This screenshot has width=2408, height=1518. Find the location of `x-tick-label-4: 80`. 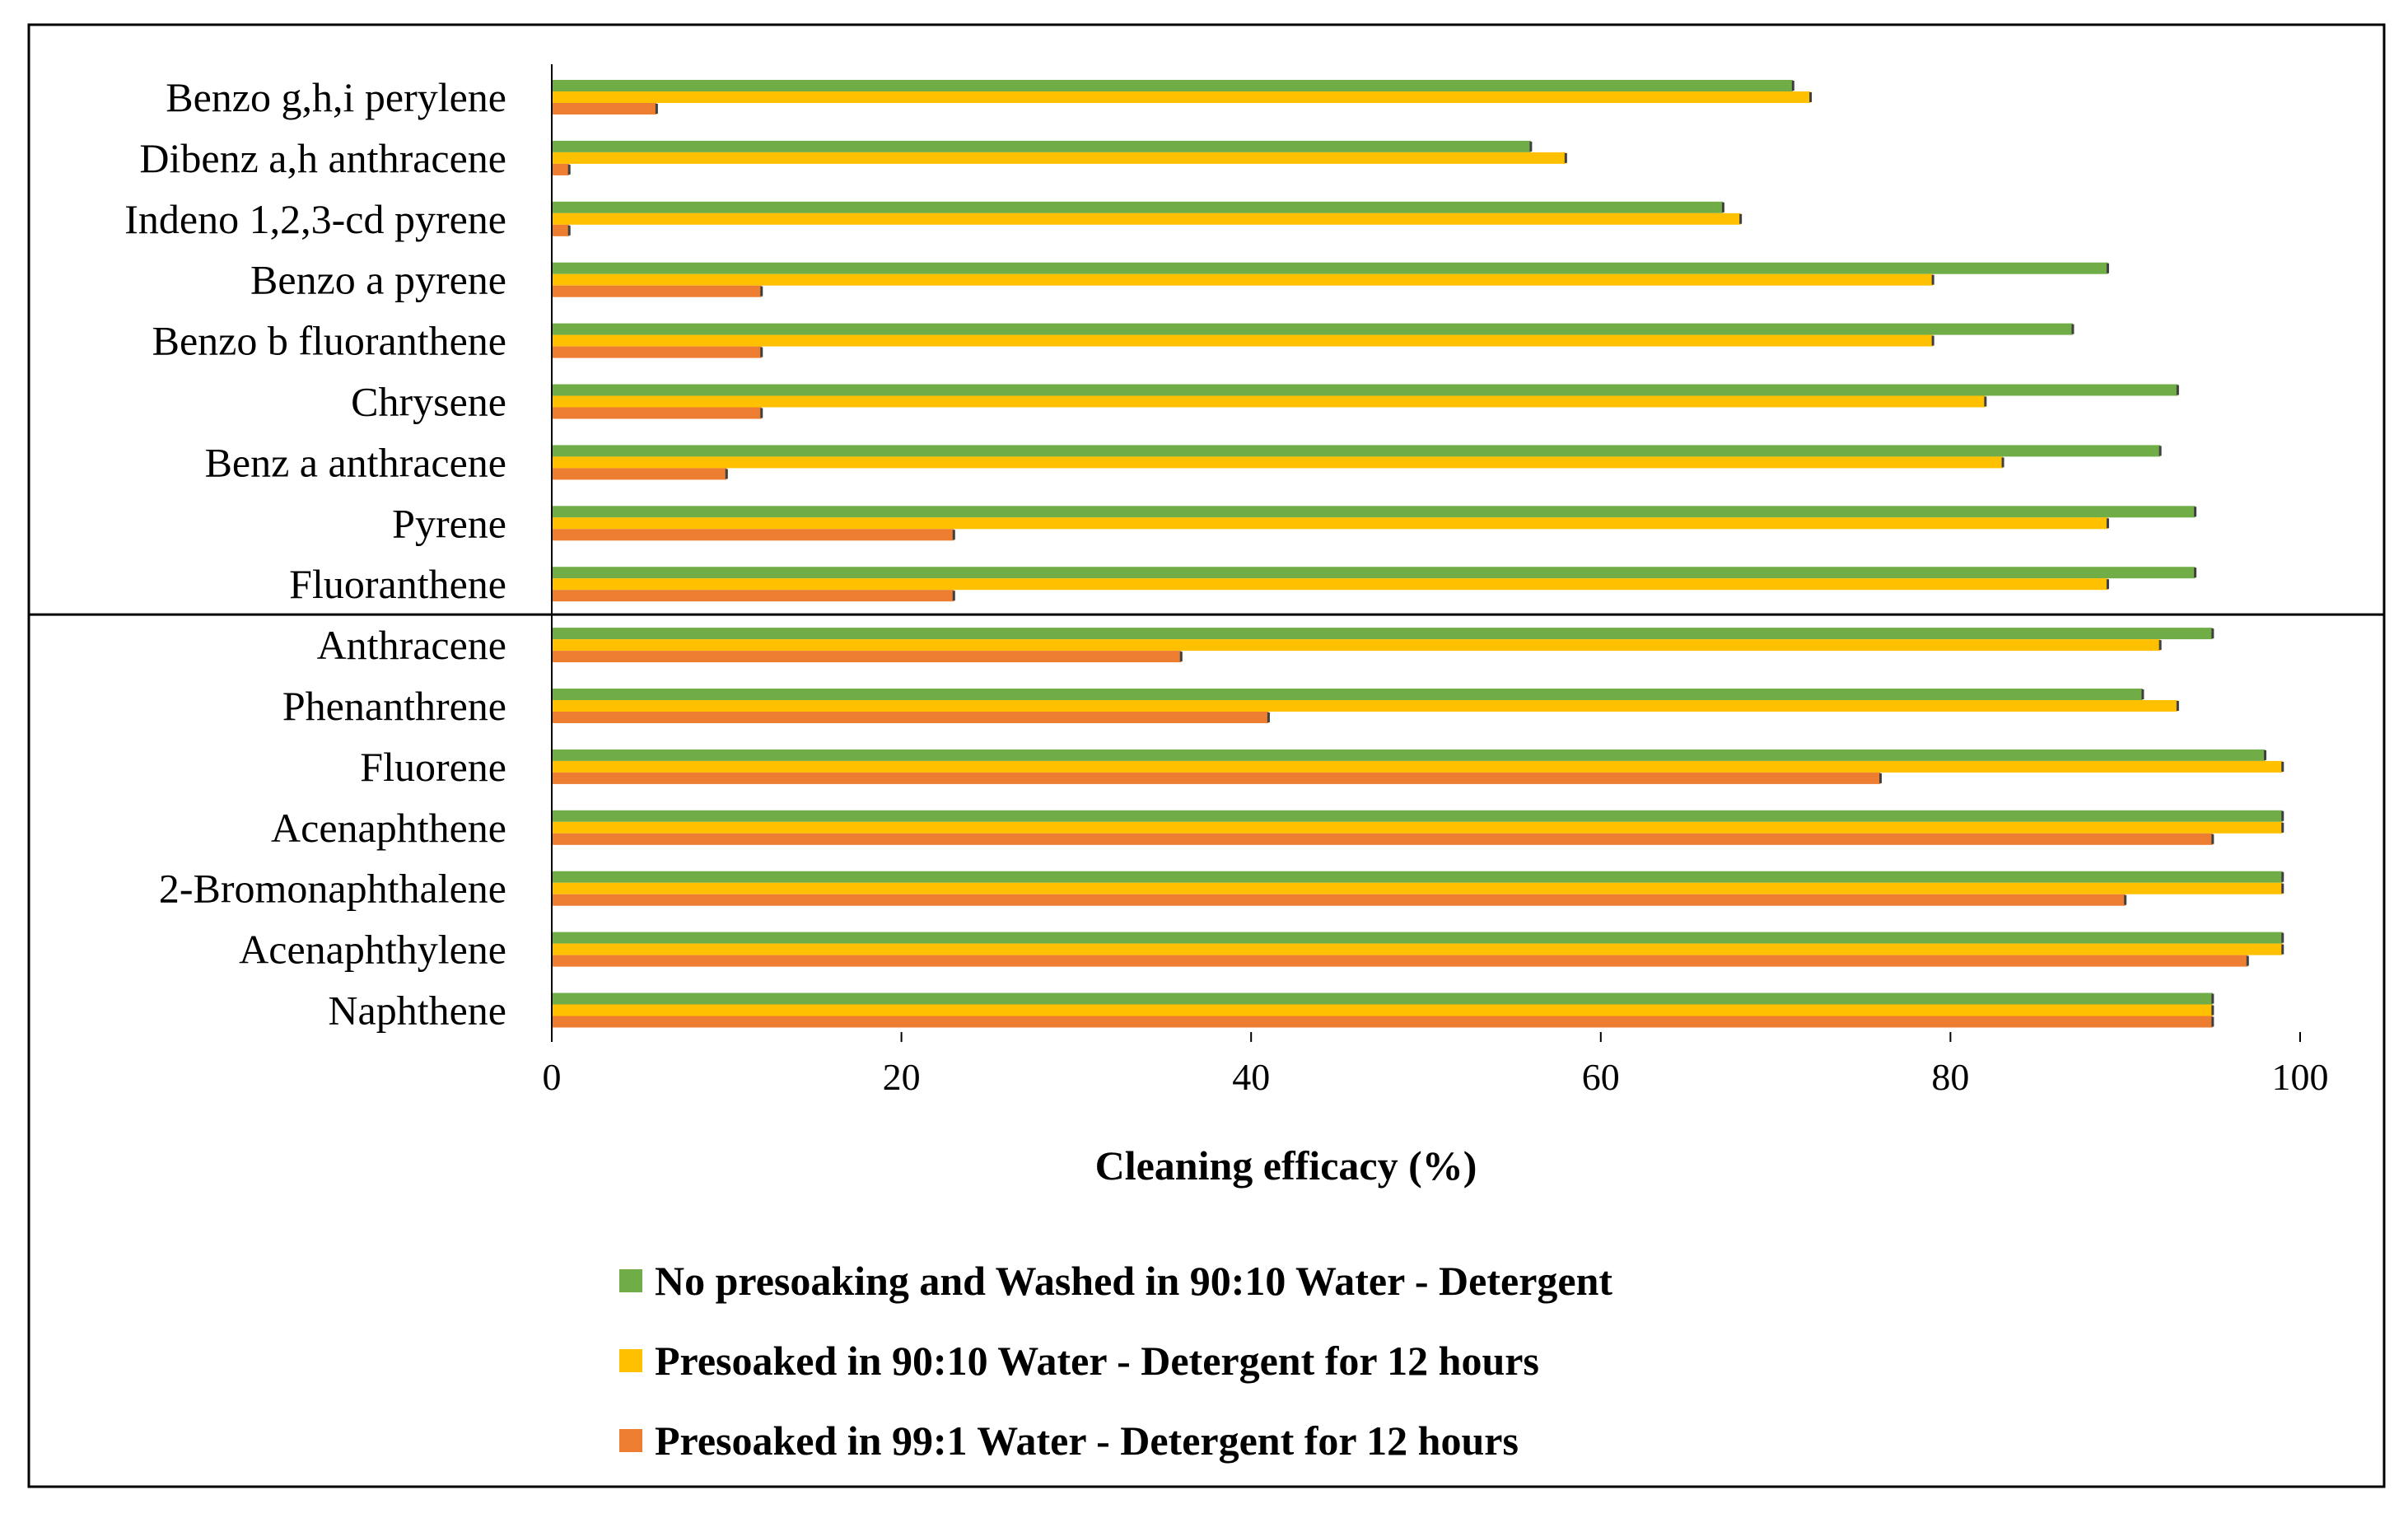

x-tick-label-4: 80 is located at coordinates (1950, 1077).